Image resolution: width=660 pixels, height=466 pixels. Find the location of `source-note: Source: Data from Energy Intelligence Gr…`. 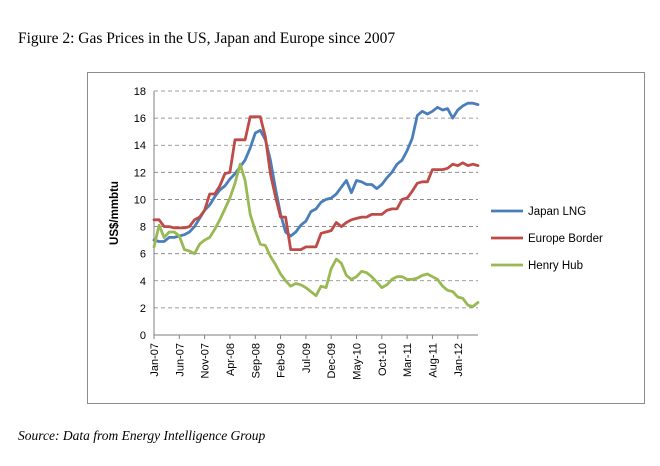

source-note: Source: Data from Energy Intelligence Gr… is located at coordinates (142, 435).